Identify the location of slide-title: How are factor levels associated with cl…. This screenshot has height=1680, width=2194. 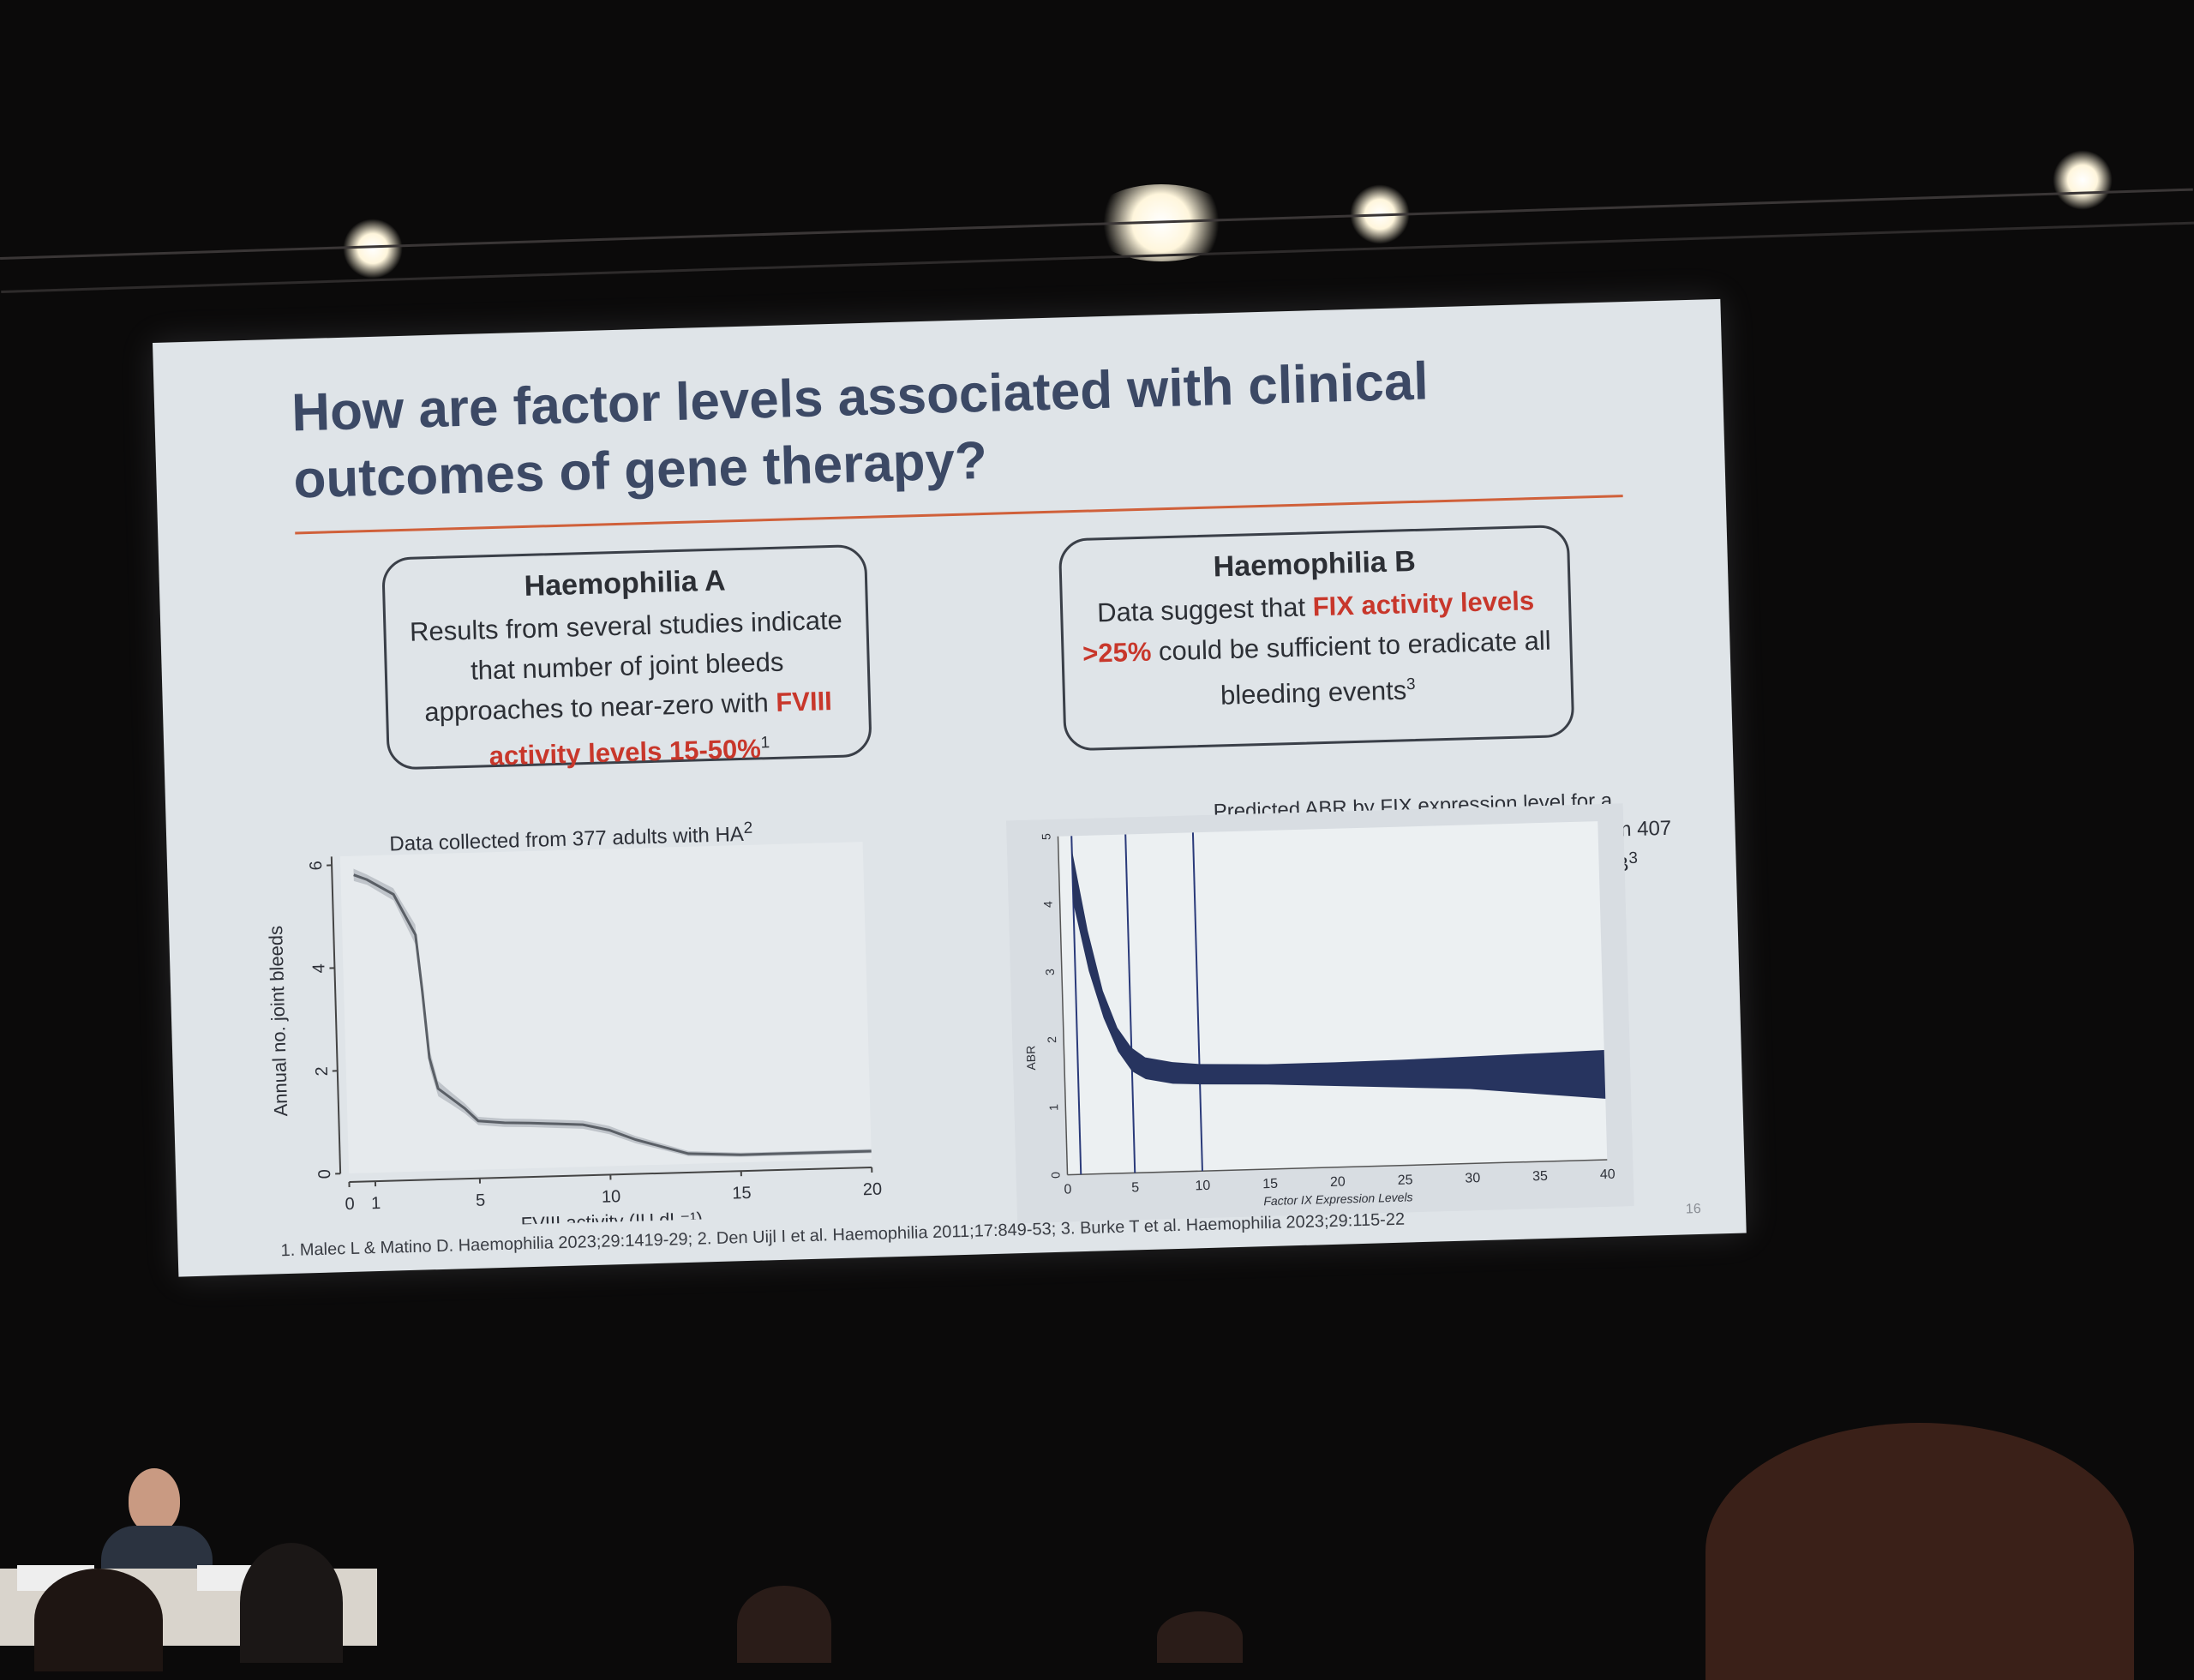
(935, 429).